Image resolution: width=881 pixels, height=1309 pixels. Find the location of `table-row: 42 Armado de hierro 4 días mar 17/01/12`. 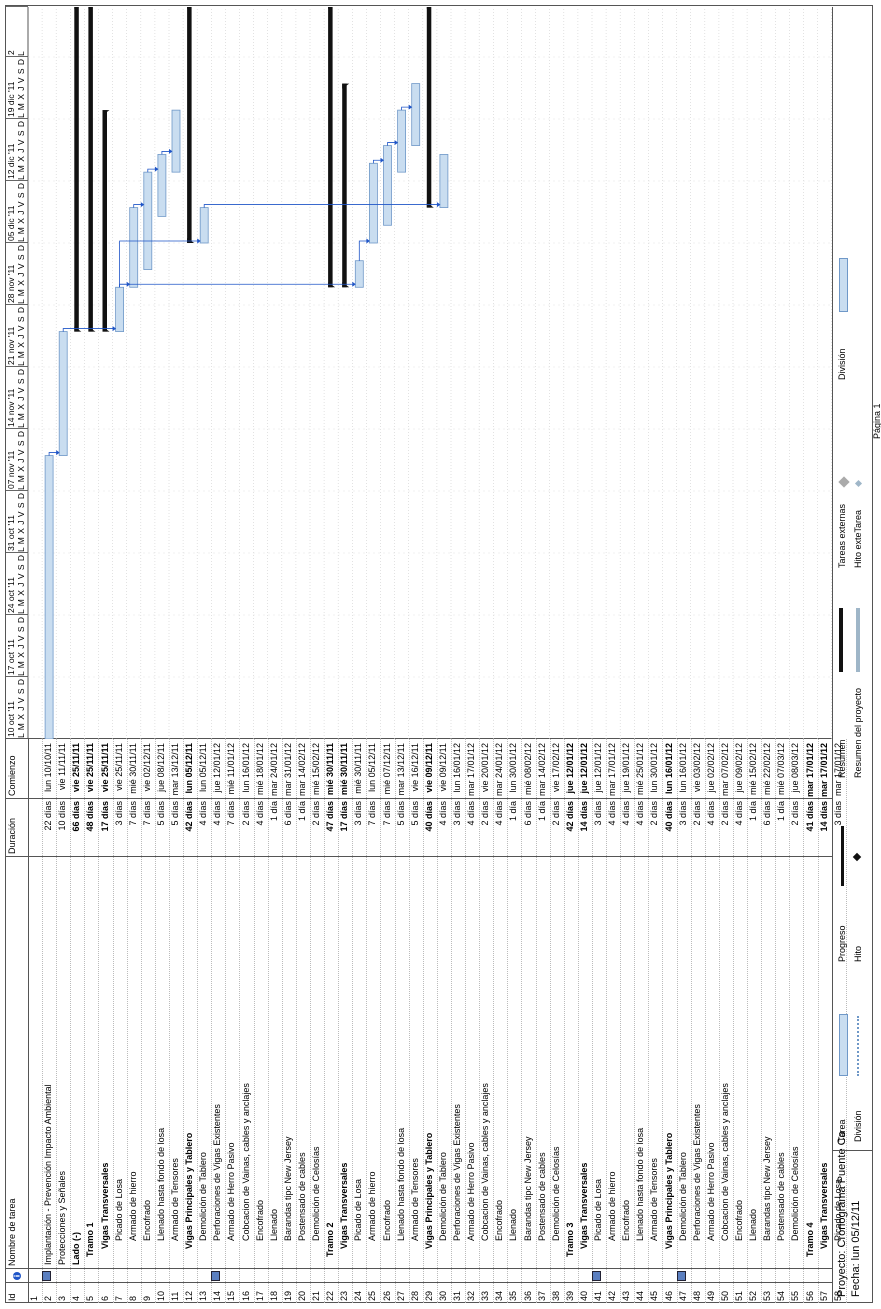

table-row: 42 Armado de hierro 4 días mar 17/01/12 is located at coordinates (614, 1021).